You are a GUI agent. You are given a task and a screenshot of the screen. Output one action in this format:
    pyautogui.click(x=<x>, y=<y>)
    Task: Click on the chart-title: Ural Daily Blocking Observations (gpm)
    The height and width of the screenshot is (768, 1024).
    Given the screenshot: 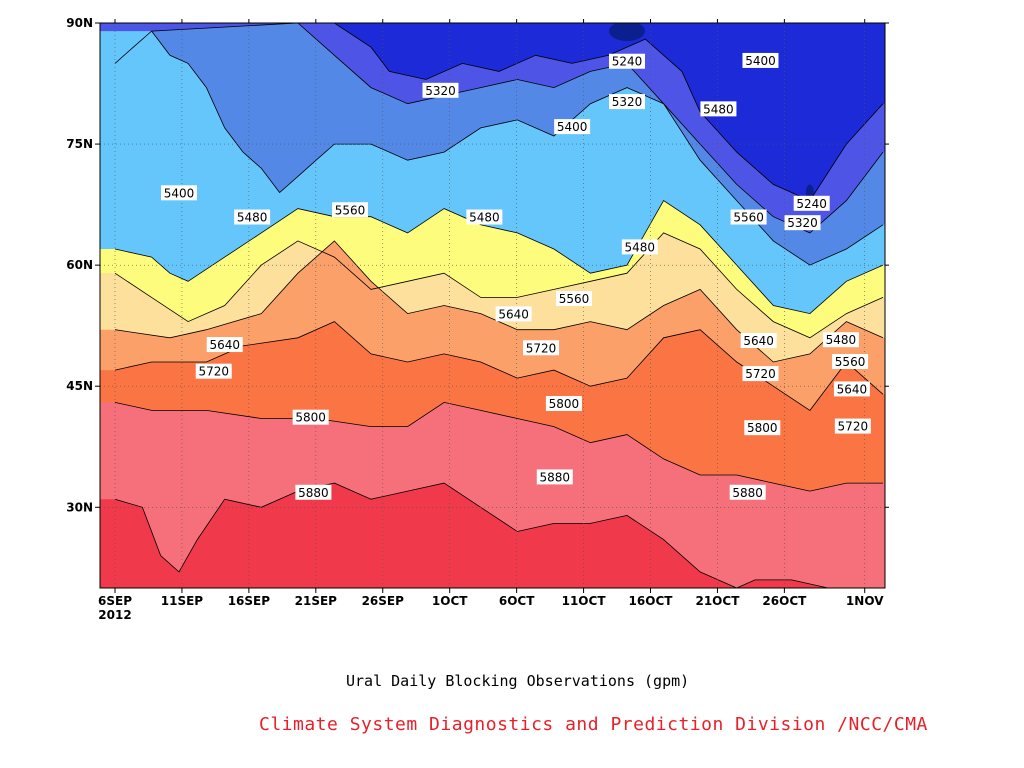 What is the action you would take?
    pyautogui.click(x=518, y=681)
    